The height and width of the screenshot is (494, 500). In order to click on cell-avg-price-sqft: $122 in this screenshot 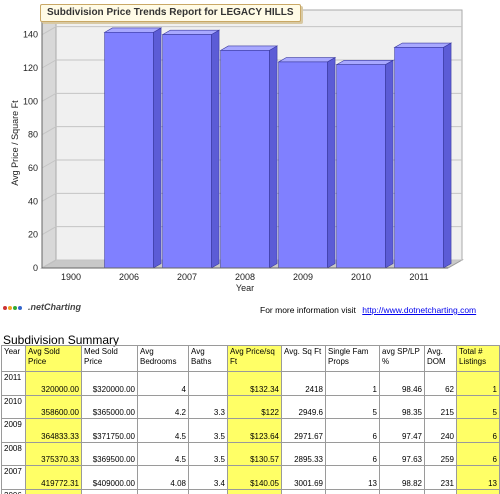, I will do `click(254, 406)`.